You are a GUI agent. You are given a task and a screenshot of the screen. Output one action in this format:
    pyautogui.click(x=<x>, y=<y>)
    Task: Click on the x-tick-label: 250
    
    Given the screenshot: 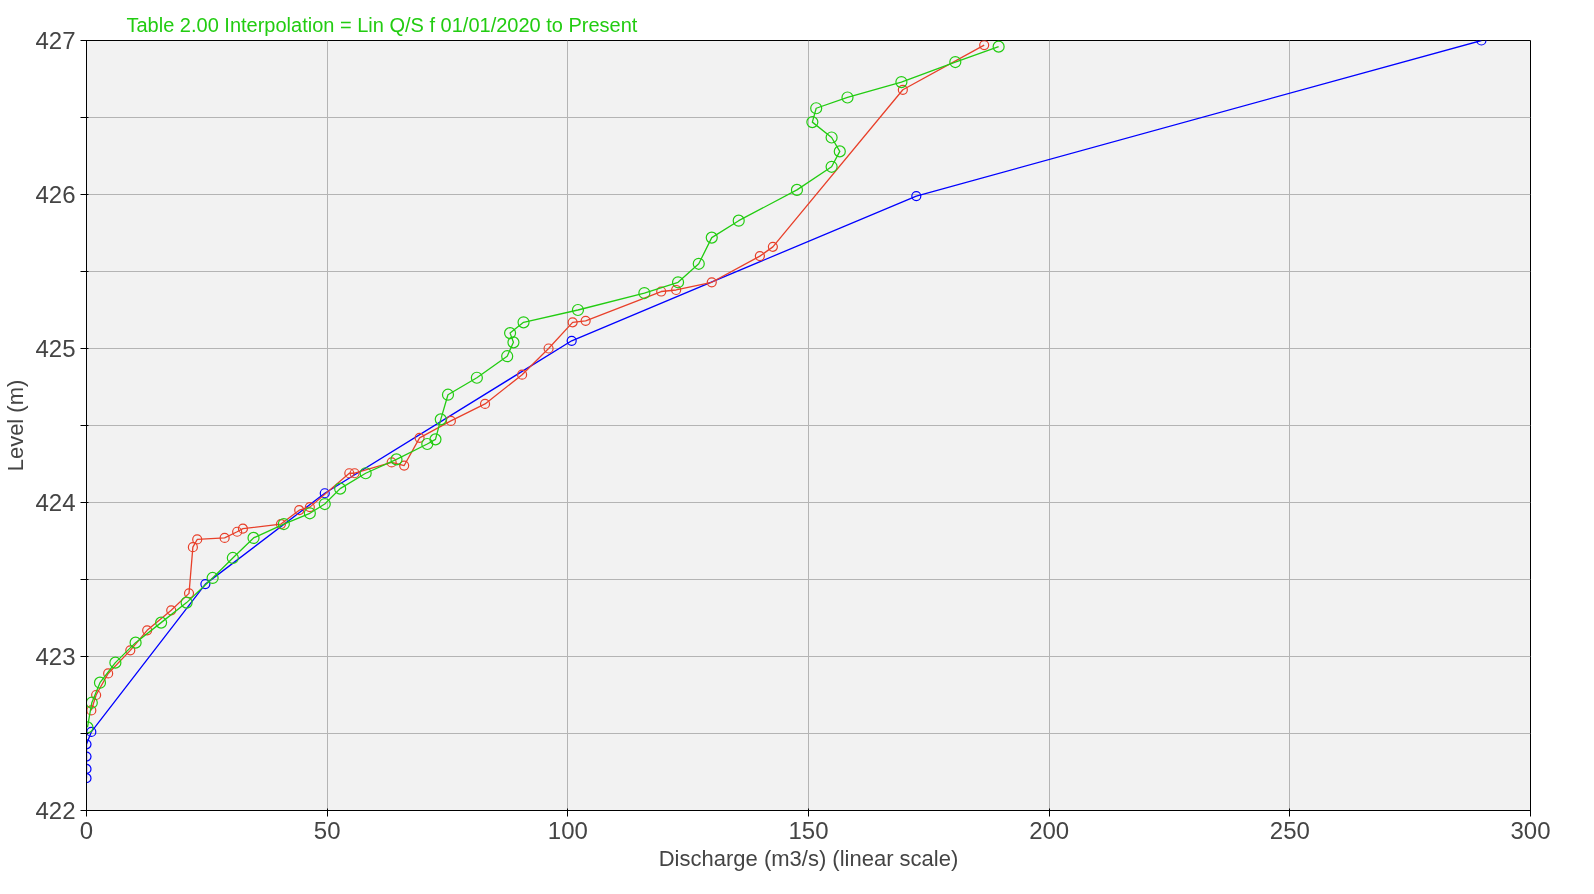 What is the action you would take?
    pyautogui.click(x=1289, y=830)
    